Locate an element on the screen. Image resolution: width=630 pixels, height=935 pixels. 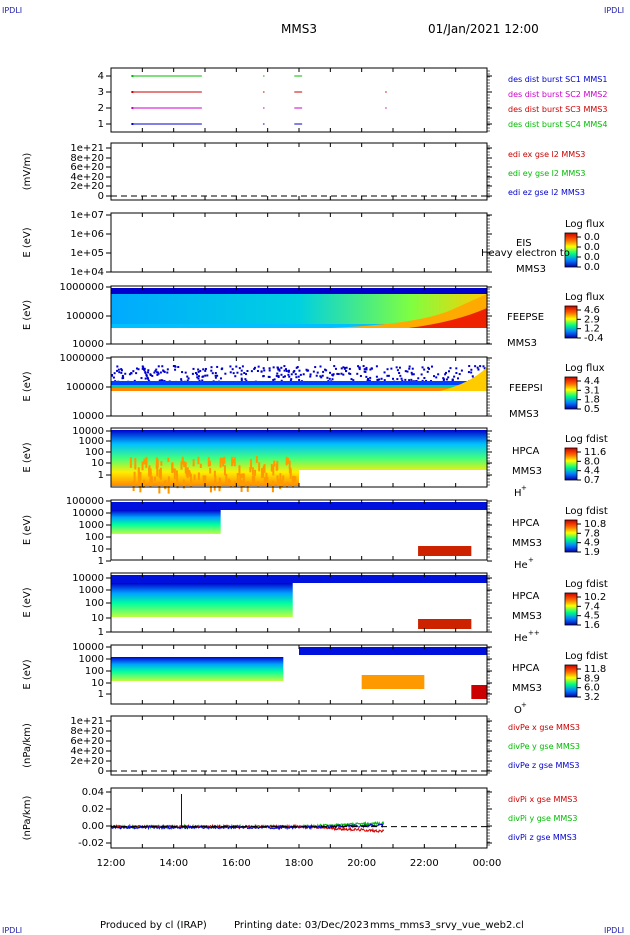
hpca_o-ytick-label: 100 is located at coordinates (94, 671).